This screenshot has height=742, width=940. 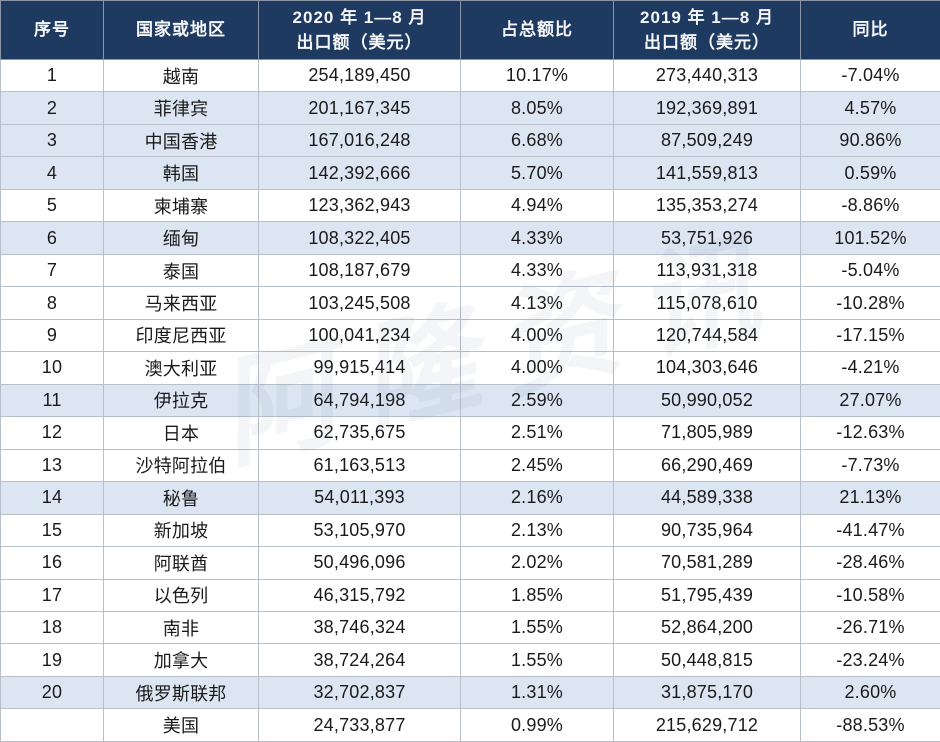 I want to click on table-row: 1 越南 254,189,450 10.17% 273,440,313 -7.04%, so click(x=470, y=75).